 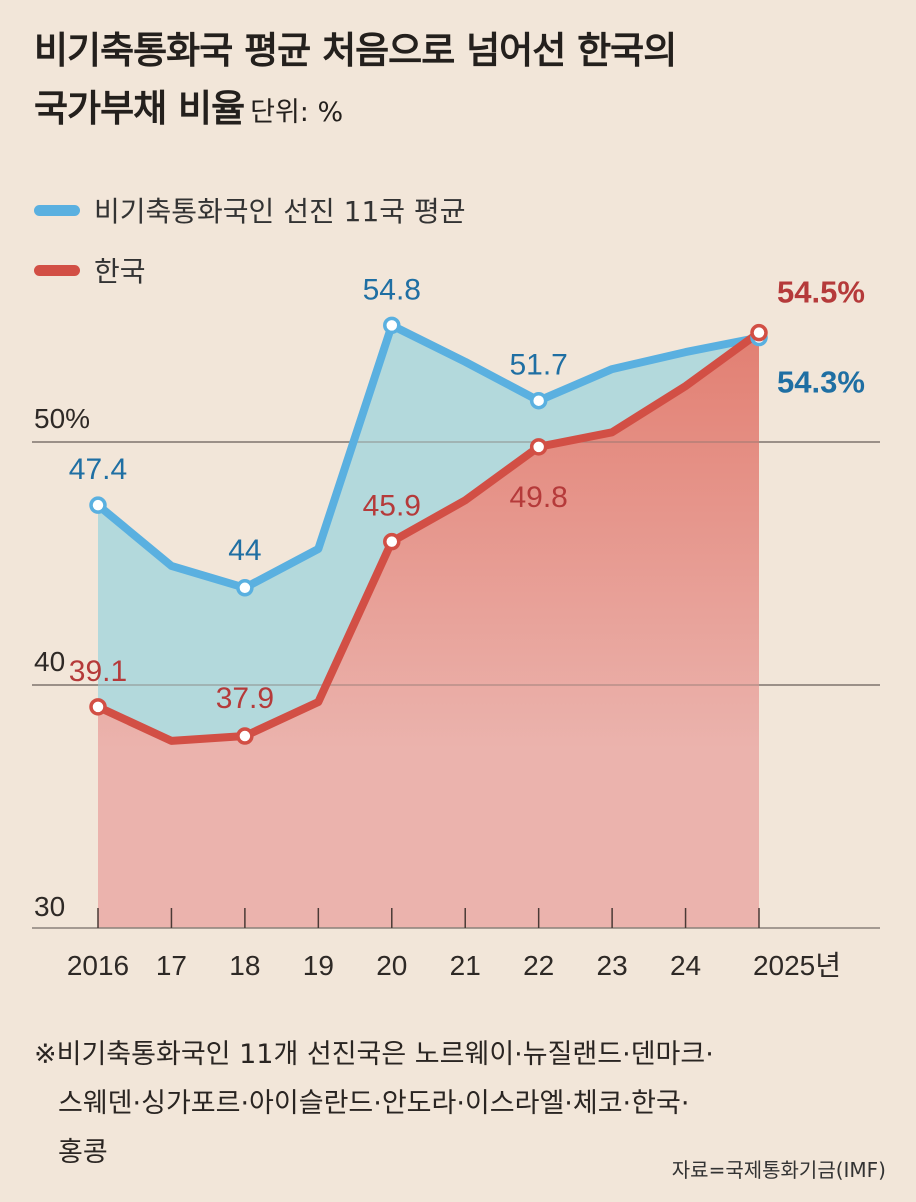 I want to click on x-tick-label-1: 17, so click(x=171, y=965).